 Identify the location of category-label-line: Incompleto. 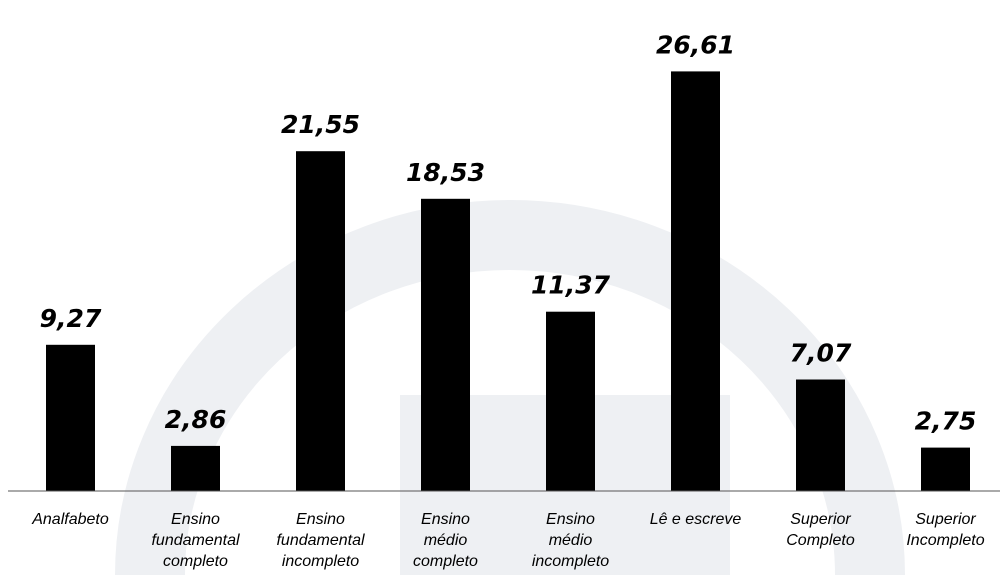
(945, 540).